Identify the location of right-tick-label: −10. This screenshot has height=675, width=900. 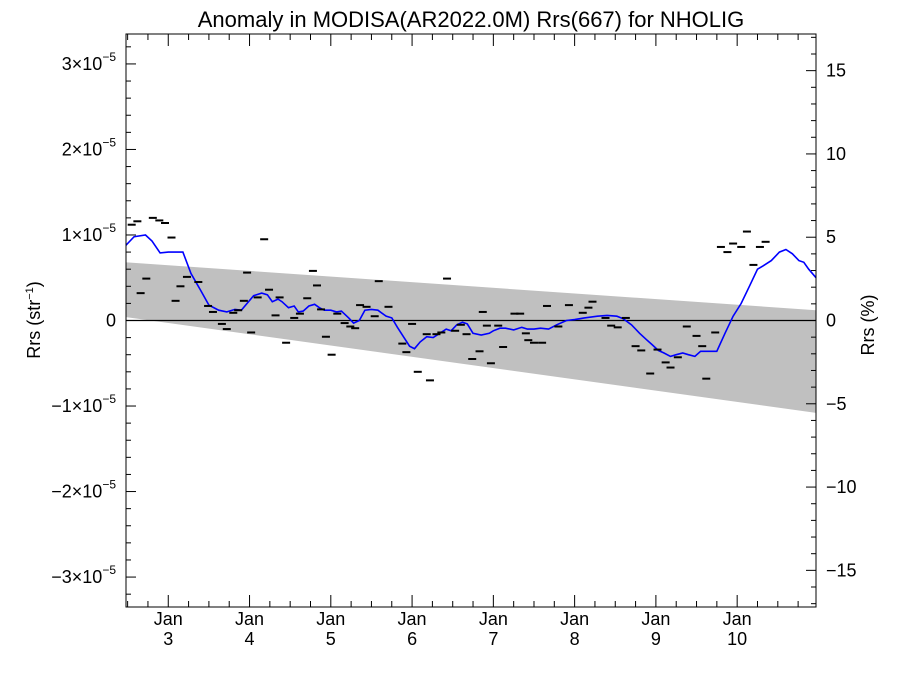
(841, 487).